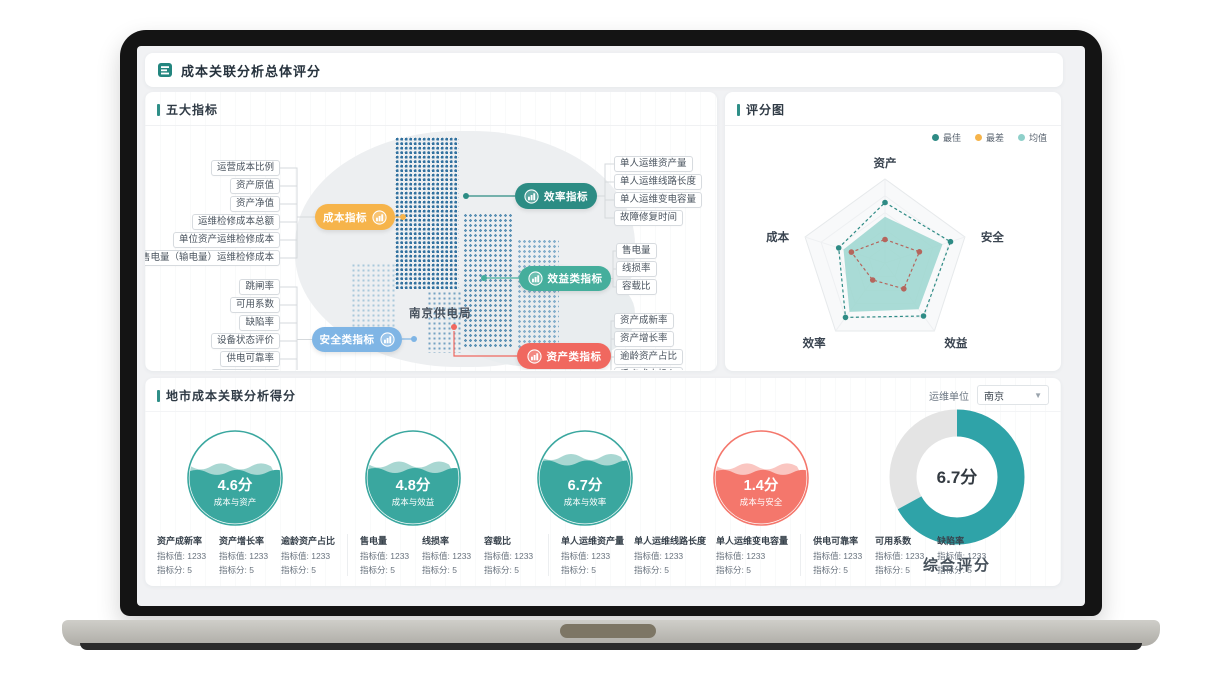 This screenshot has width=1215, height=674. Describe the element at coordinates (1032, 137) in the screenshot. I see `legend-item: 均值` at that location.